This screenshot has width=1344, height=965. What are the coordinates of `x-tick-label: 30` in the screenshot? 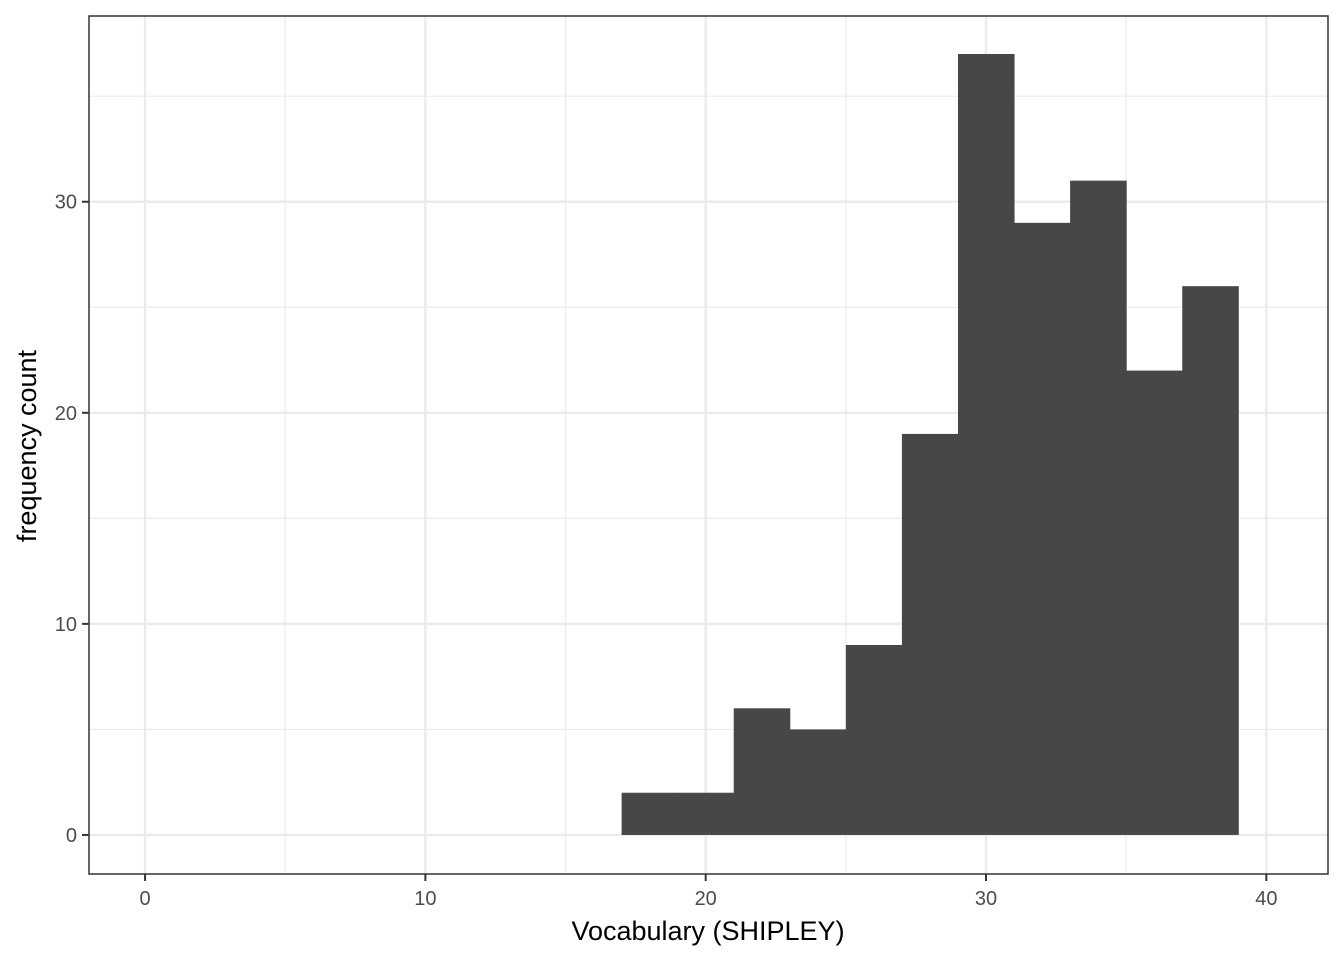 It's located at (986, 899).